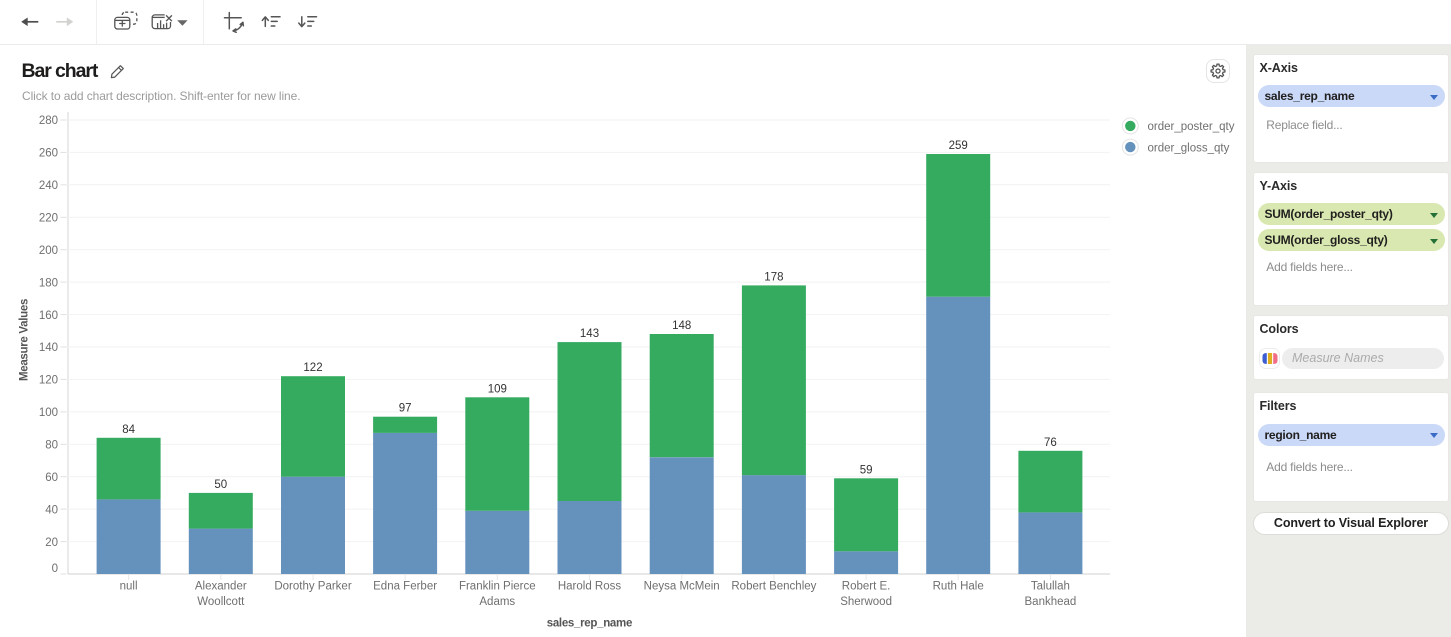  Describe the element at coordinates (497, 587) in the screenshot. I see `svg-text: Franklin Pierce` at that location.